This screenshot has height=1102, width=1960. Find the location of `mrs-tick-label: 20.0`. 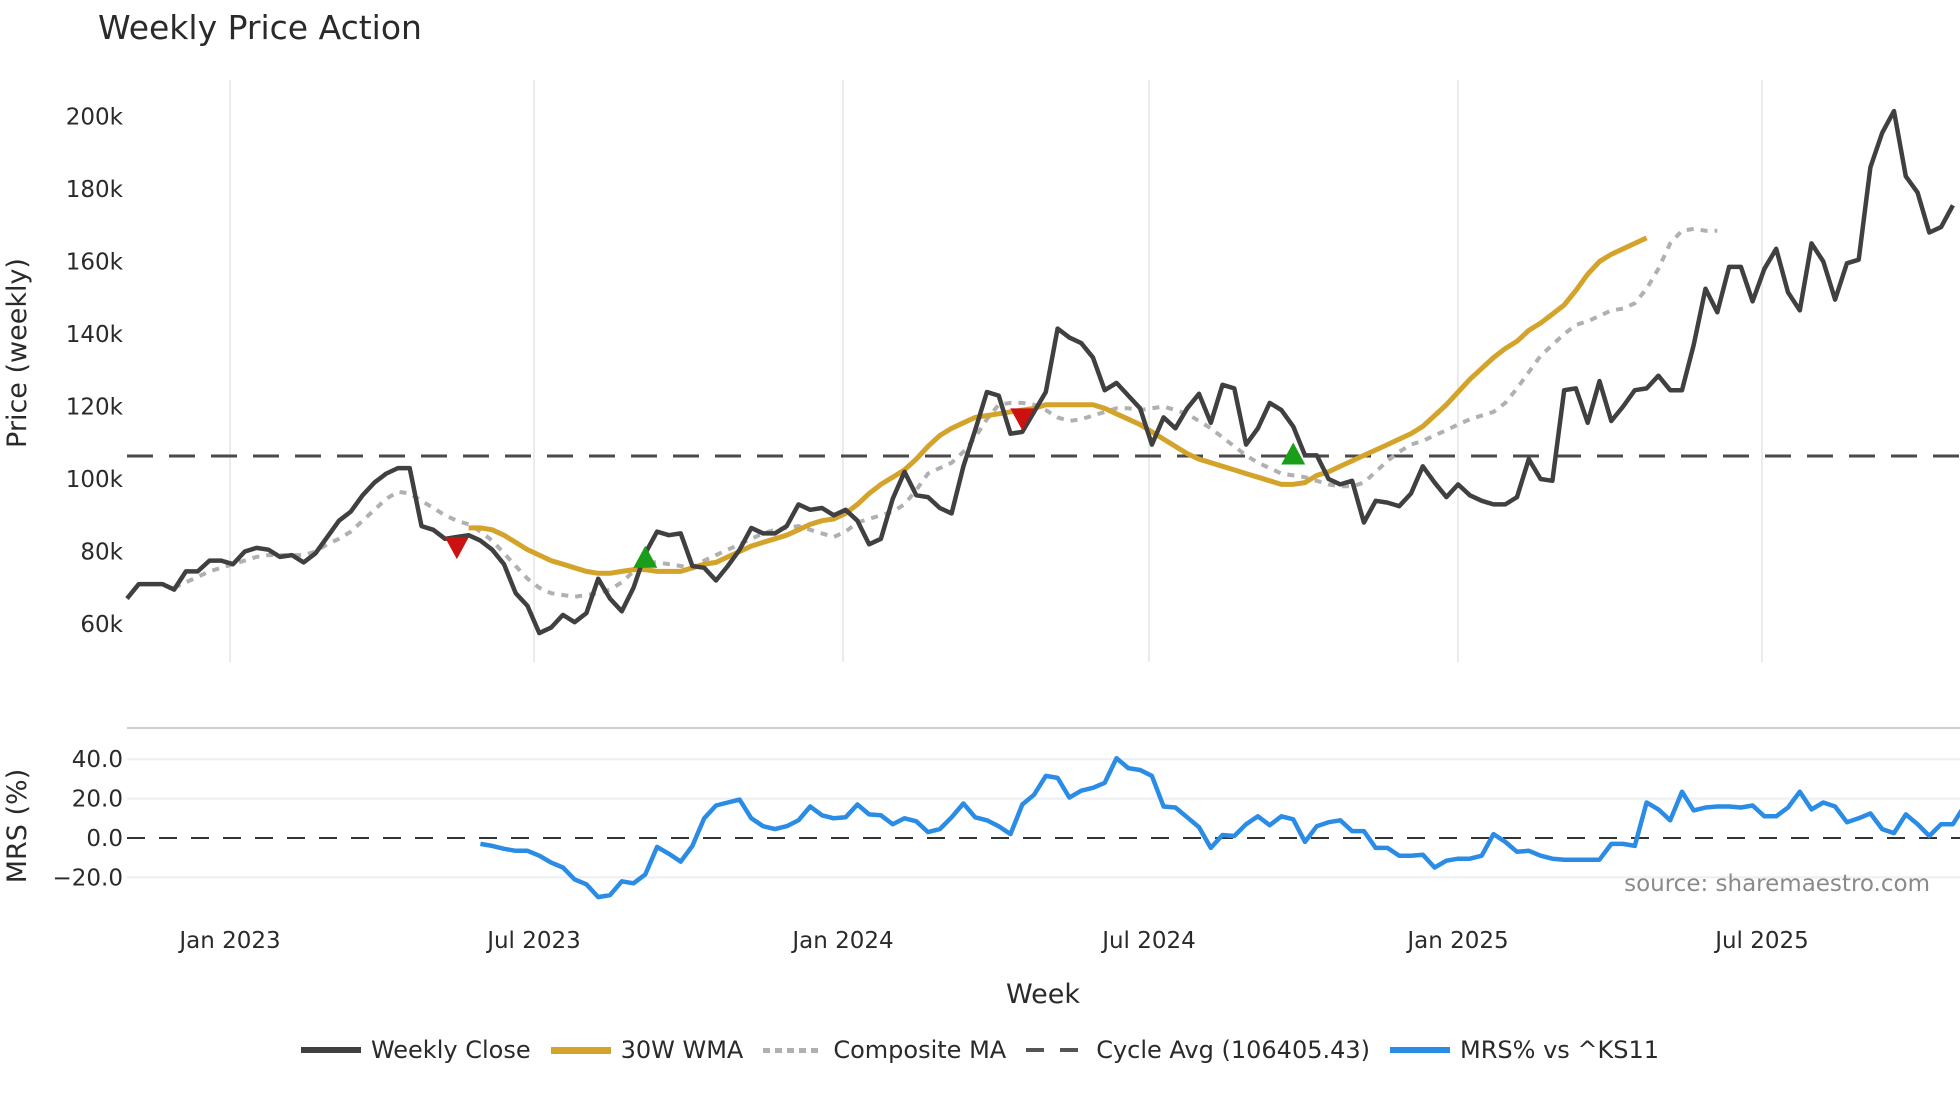

mrs-tick-label: 20.0 is located at coordinates (97, 800).